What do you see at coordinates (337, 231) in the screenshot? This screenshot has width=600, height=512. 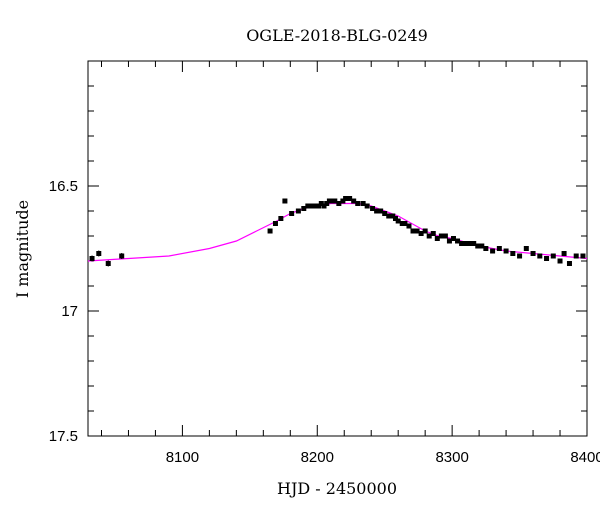 I see `plot-area` at bounding box center [337, 231].